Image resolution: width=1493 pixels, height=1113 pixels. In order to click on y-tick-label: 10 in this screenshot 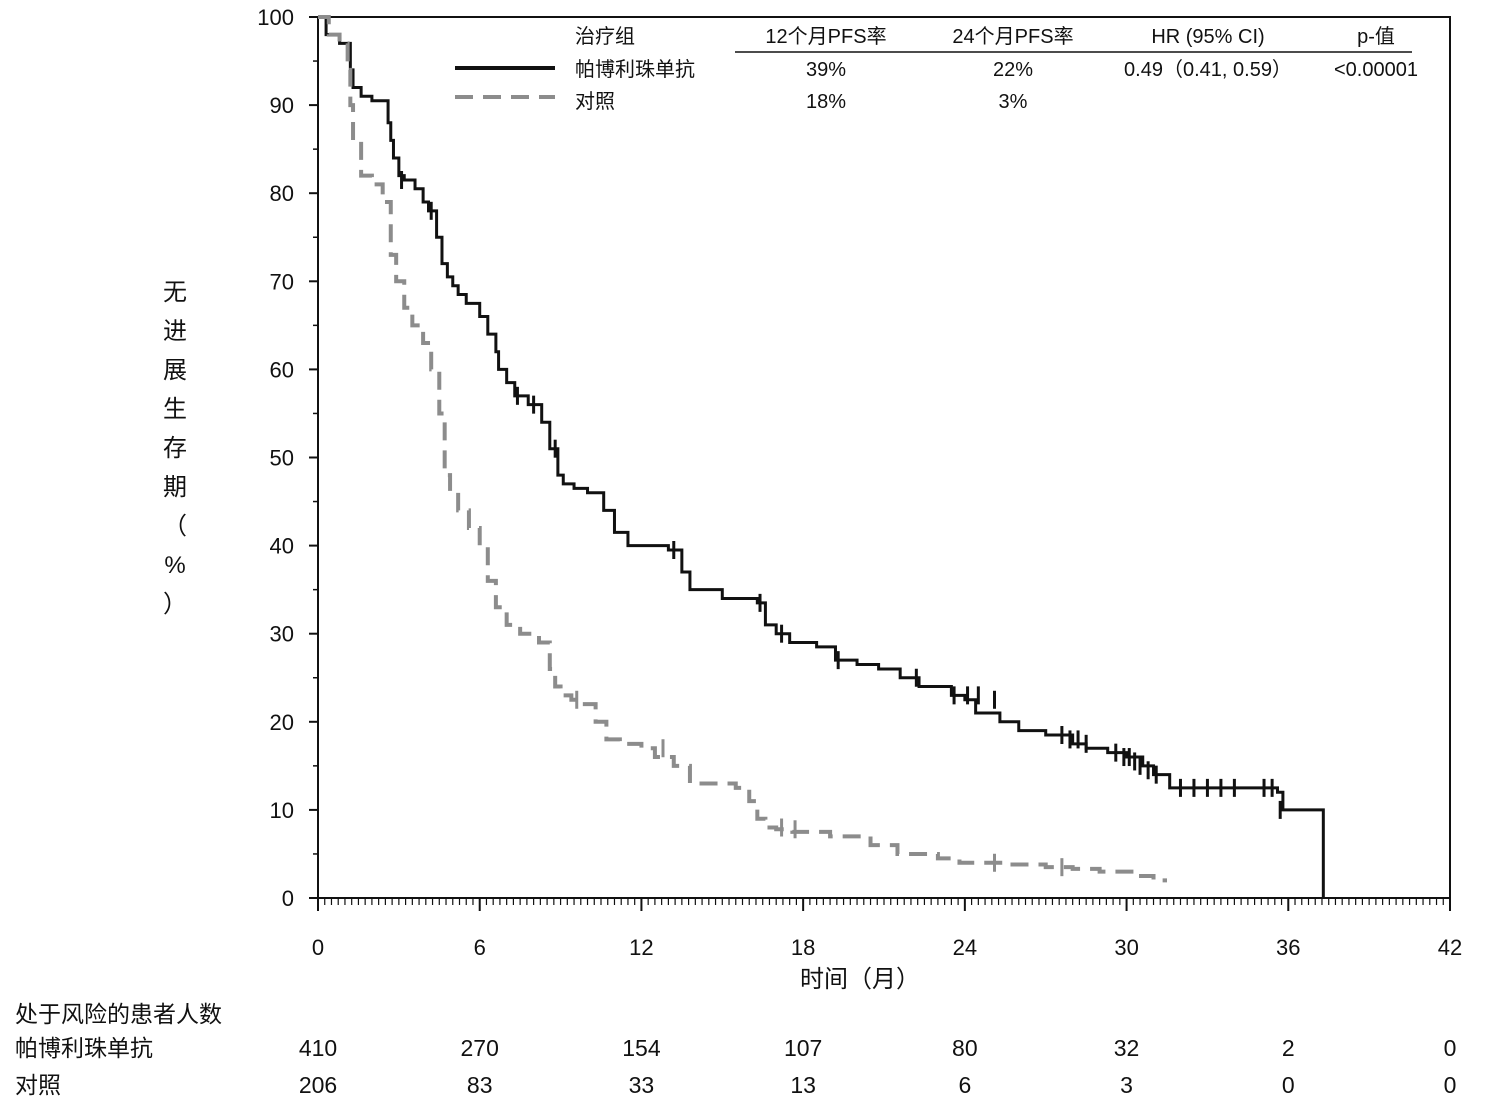, I will do `click(282, 810)`.